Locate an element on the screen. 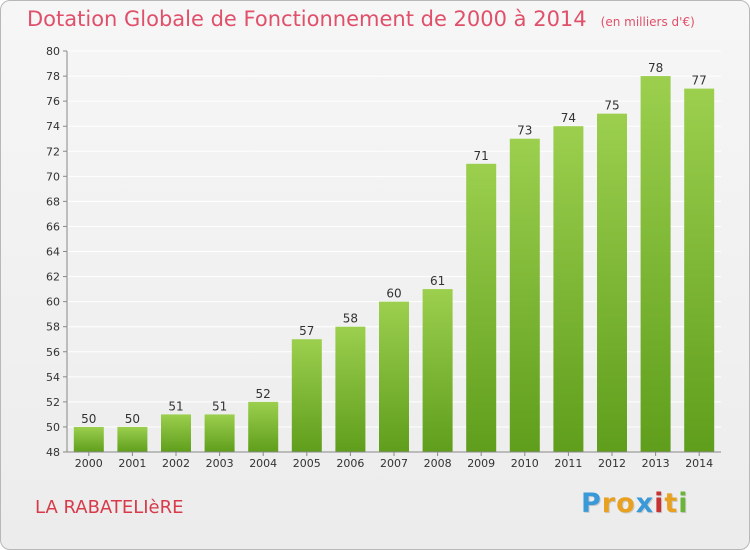 The height and width of the screenshot is (550, 750). y-tick-label: 62 is located at coordinates (53, 277).